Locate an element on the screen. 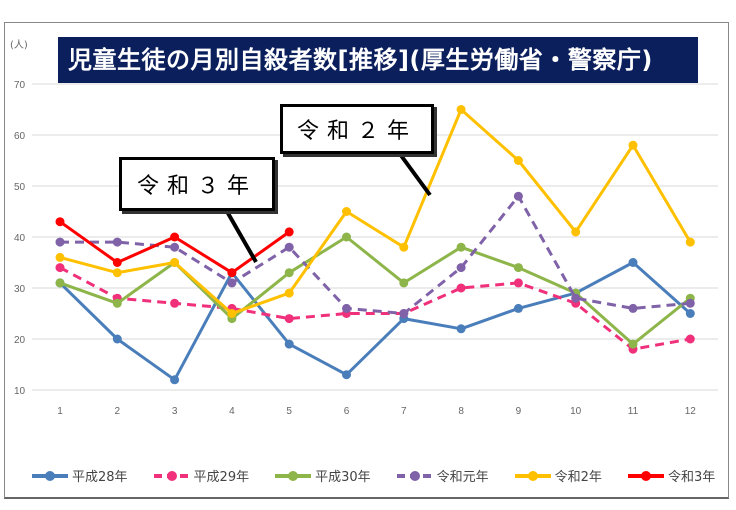  y-tick-label: 60 is located at coordinates (20, 136).